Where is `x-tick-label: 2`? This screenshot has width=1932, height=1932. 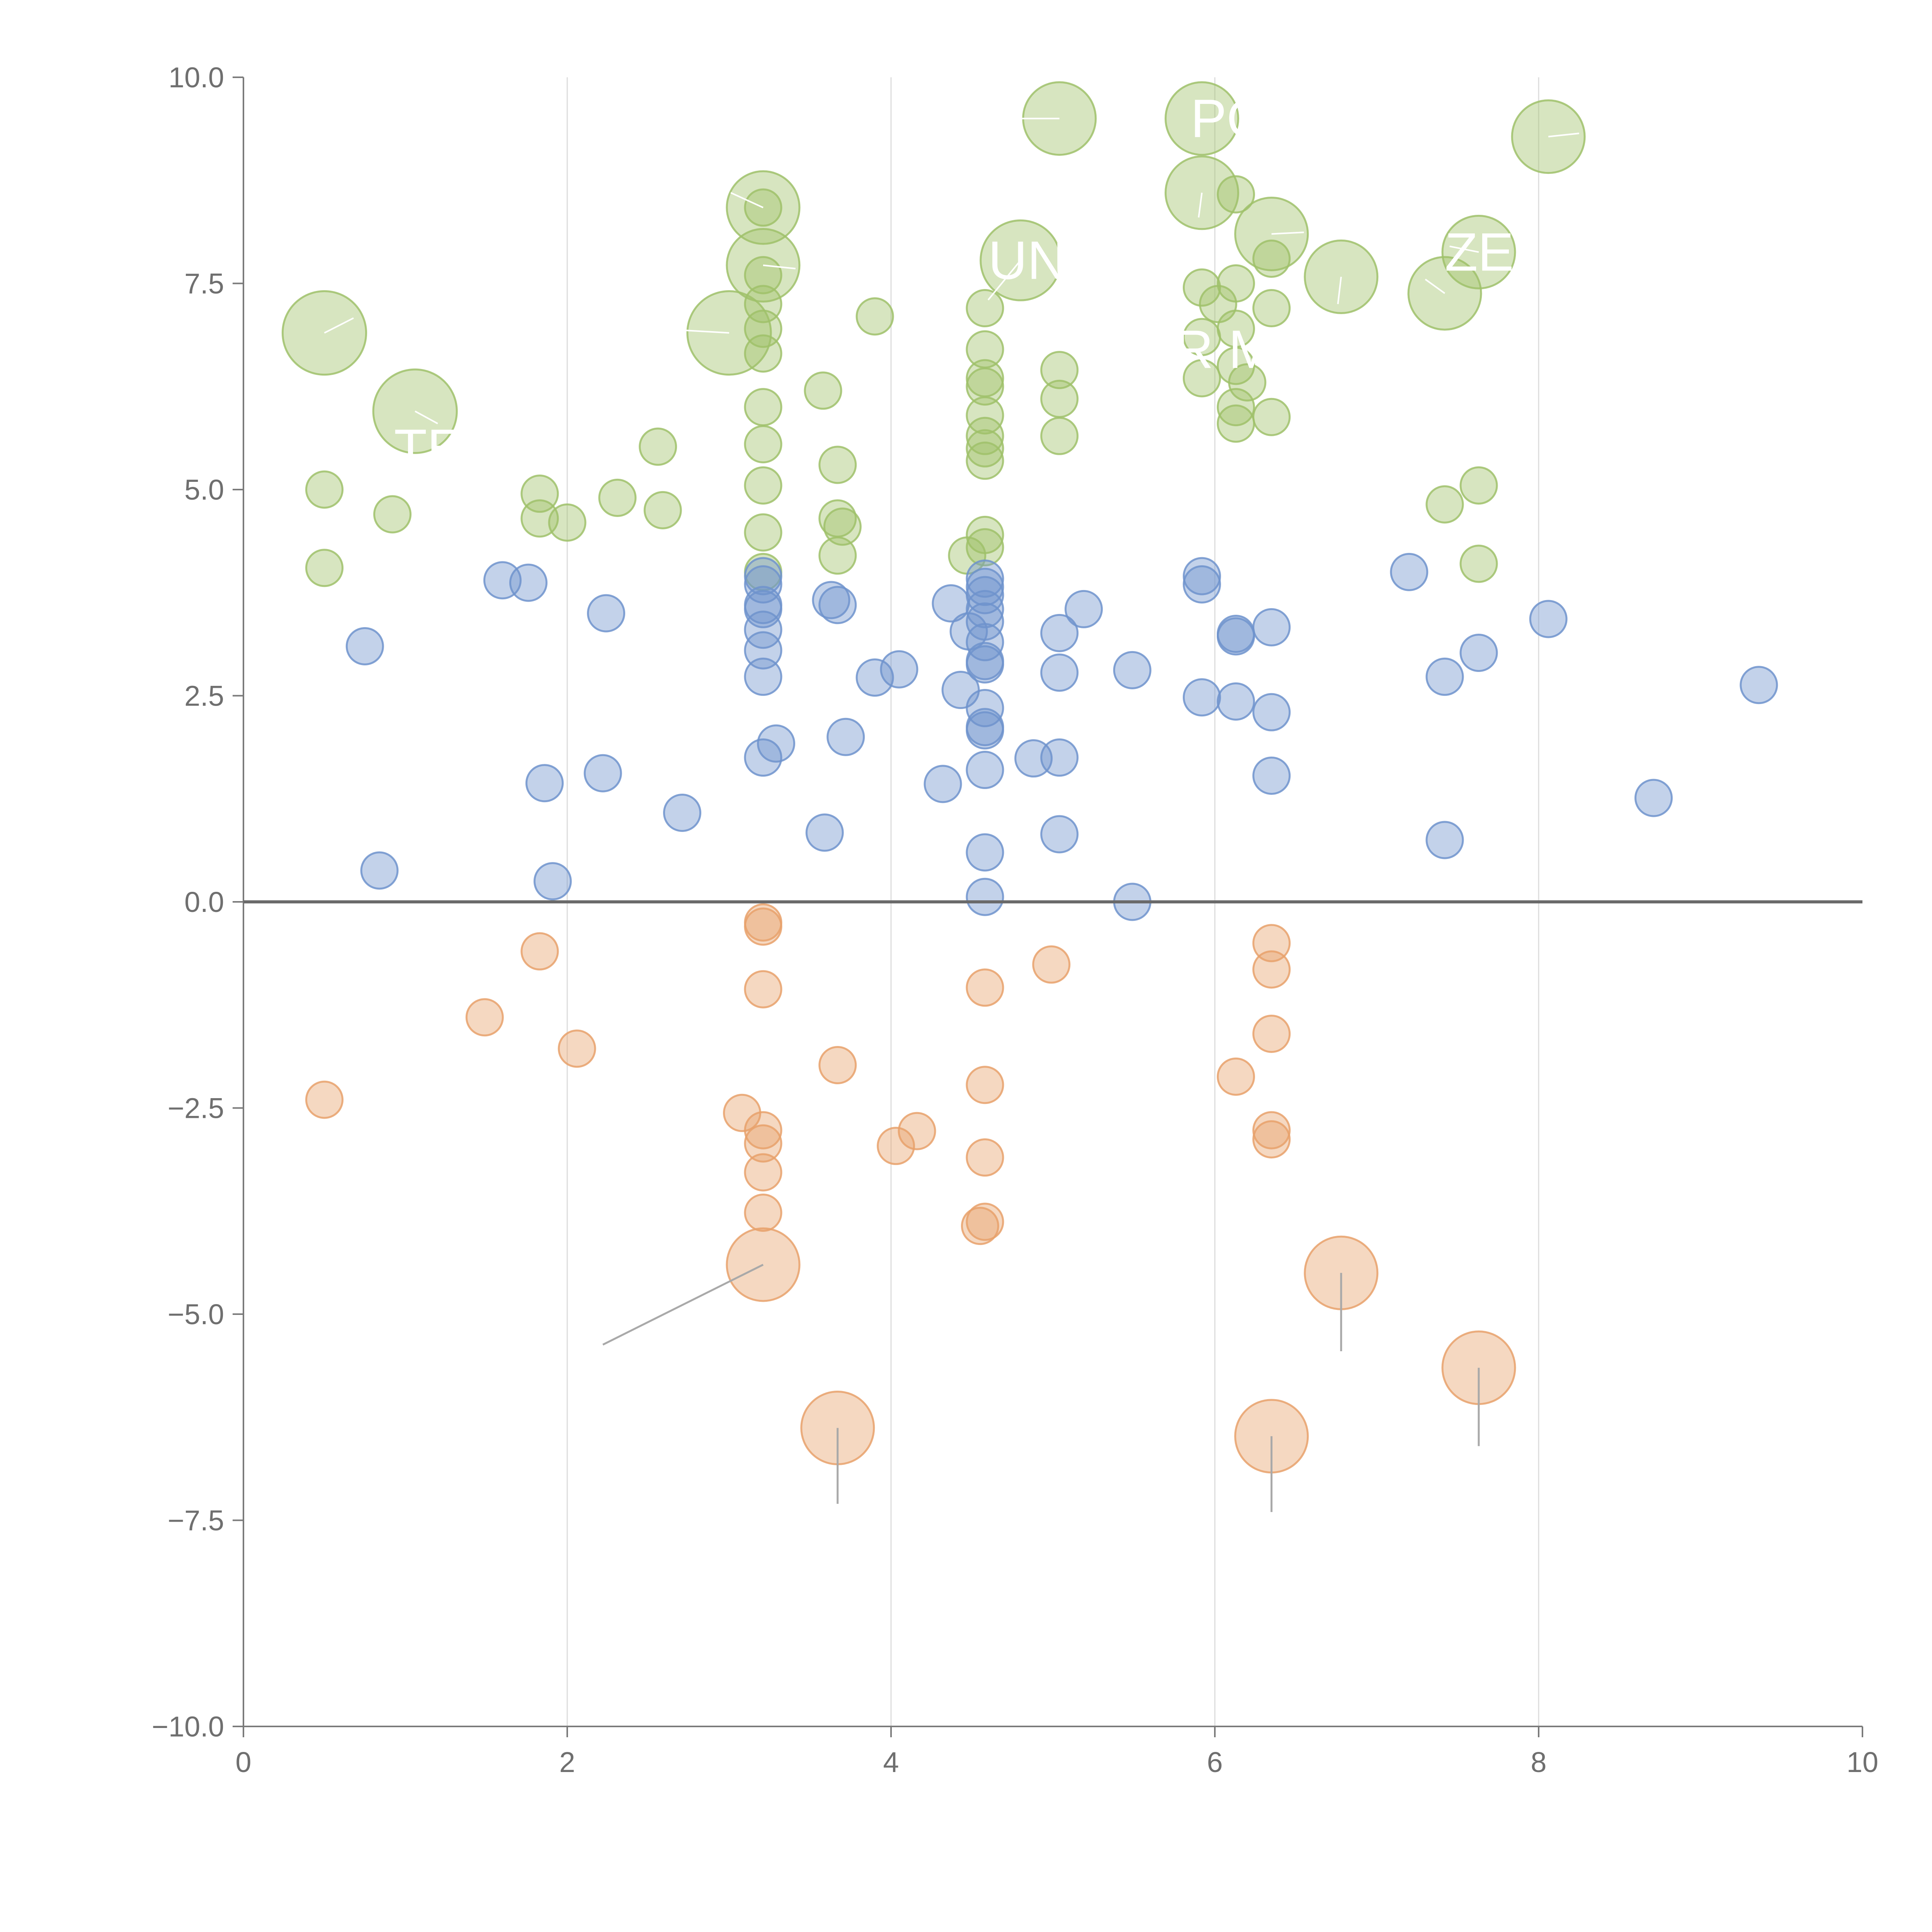 x-tick-label: 2 is located at coordinates (567, 1762).